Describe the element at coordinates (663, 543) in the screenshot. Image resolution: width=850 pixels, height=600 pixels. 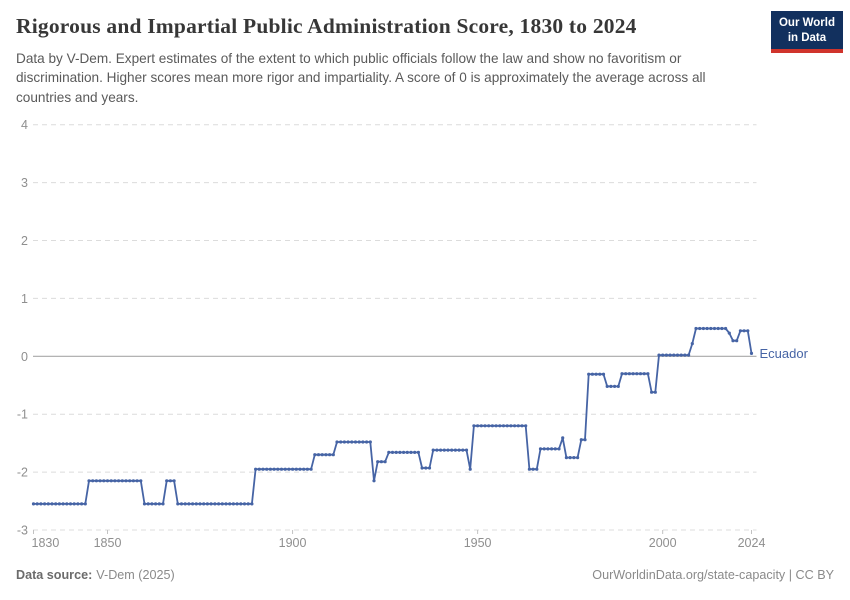
I see `x-tick-label: 2000` at that location.